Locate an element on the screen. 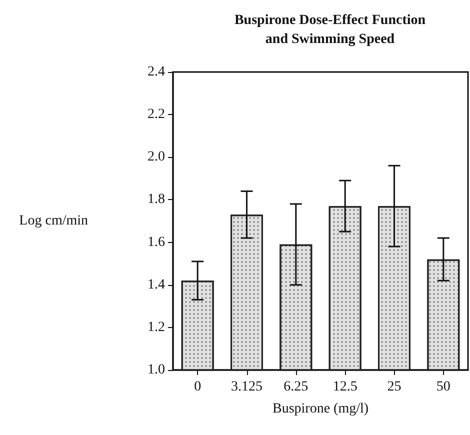 This screenshot has width=470, height=435. y-tick-label: 2.4 is located at coordinates (156, 72).